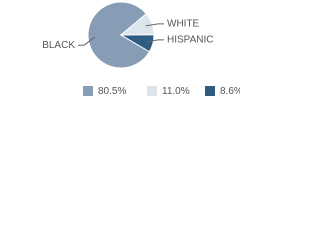 The height and width of the screenshot is (240, 320). Describe the element at coordinates (112, 91) in the screenshot. I see `legend-value: 80.5%` at that location.